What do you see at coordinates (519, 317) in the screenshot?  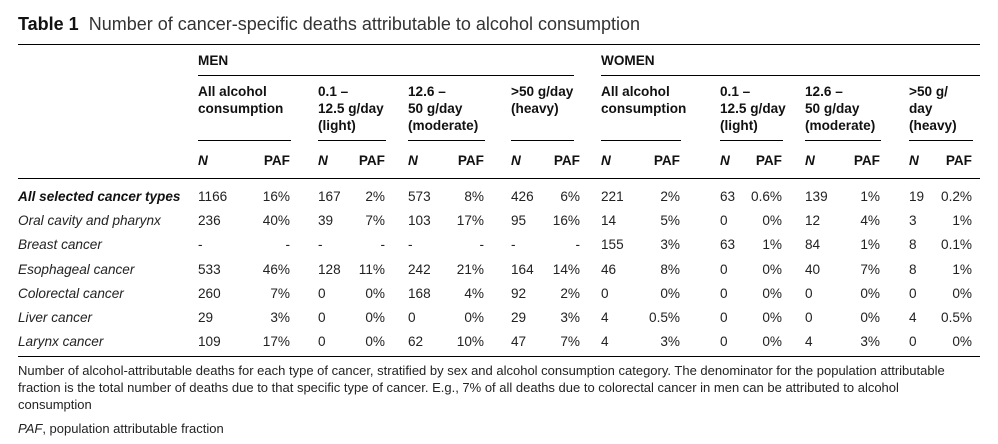 I see `cell-n: 29` at bounding box center [519, 317].